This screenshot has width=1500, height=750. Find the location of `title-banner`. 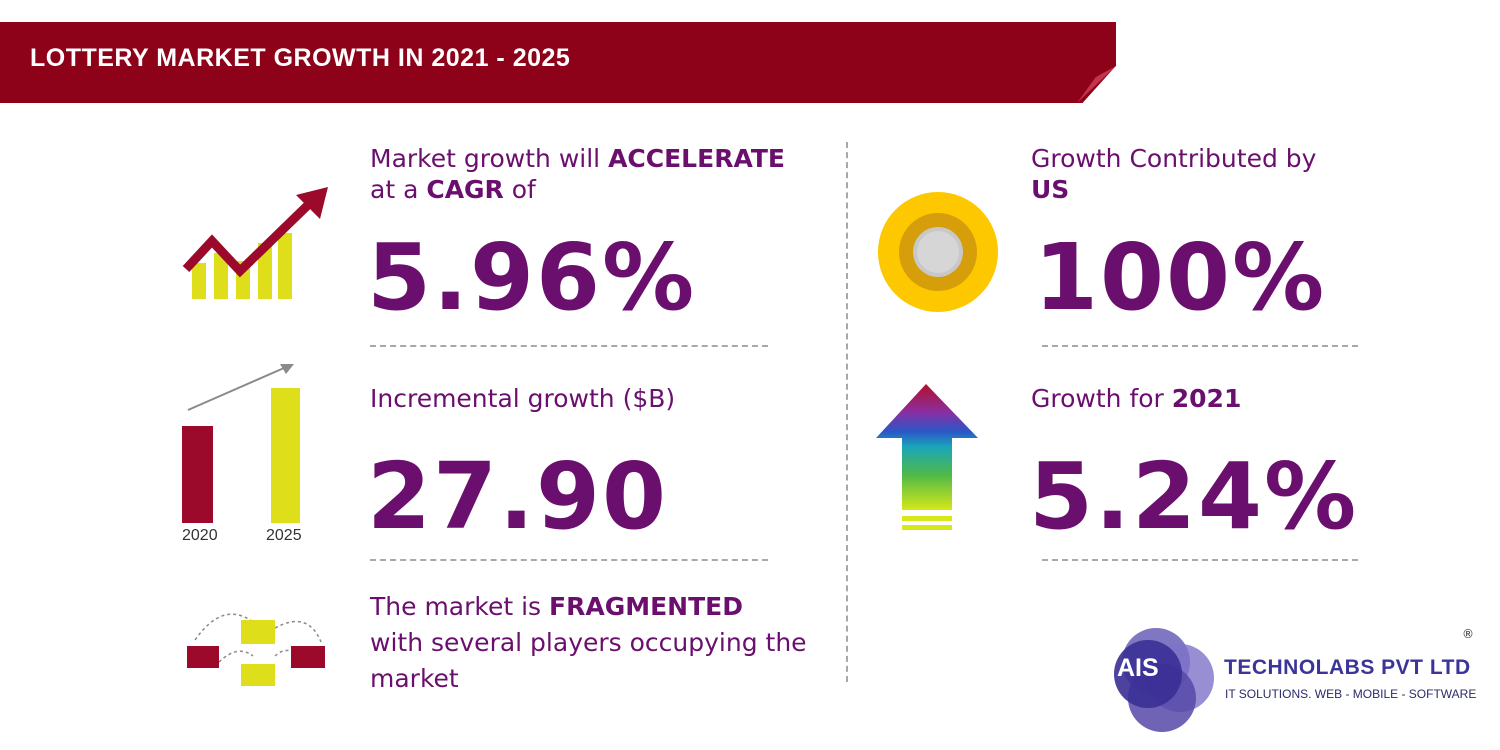

title-banner is located at coordinates (558, 62).